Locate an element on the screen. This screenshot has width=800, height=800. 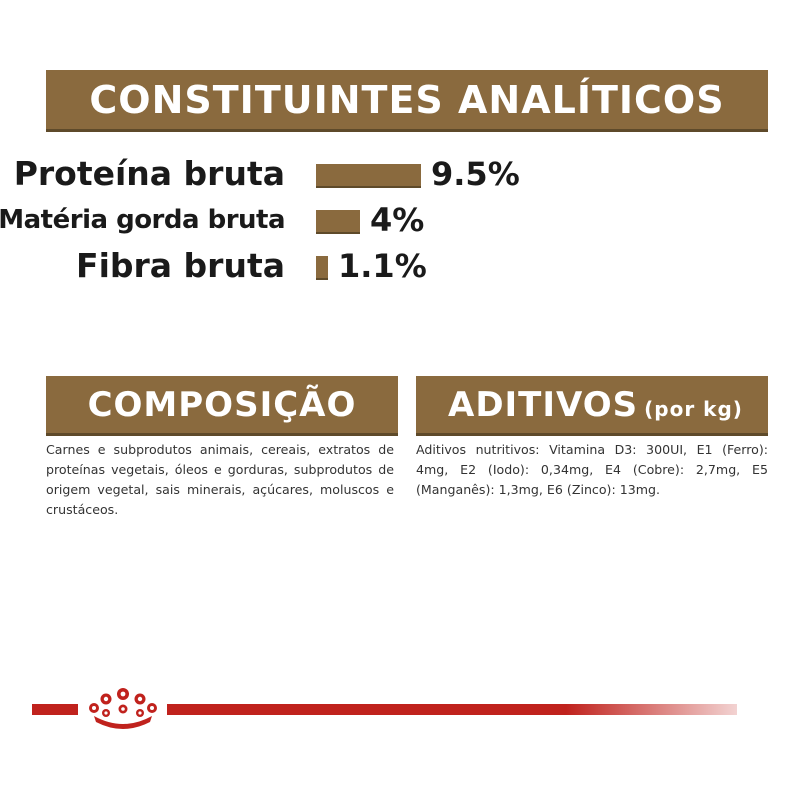
aditivos-header: ADITIVOS (por kg) is located at coordinates (592, 406).